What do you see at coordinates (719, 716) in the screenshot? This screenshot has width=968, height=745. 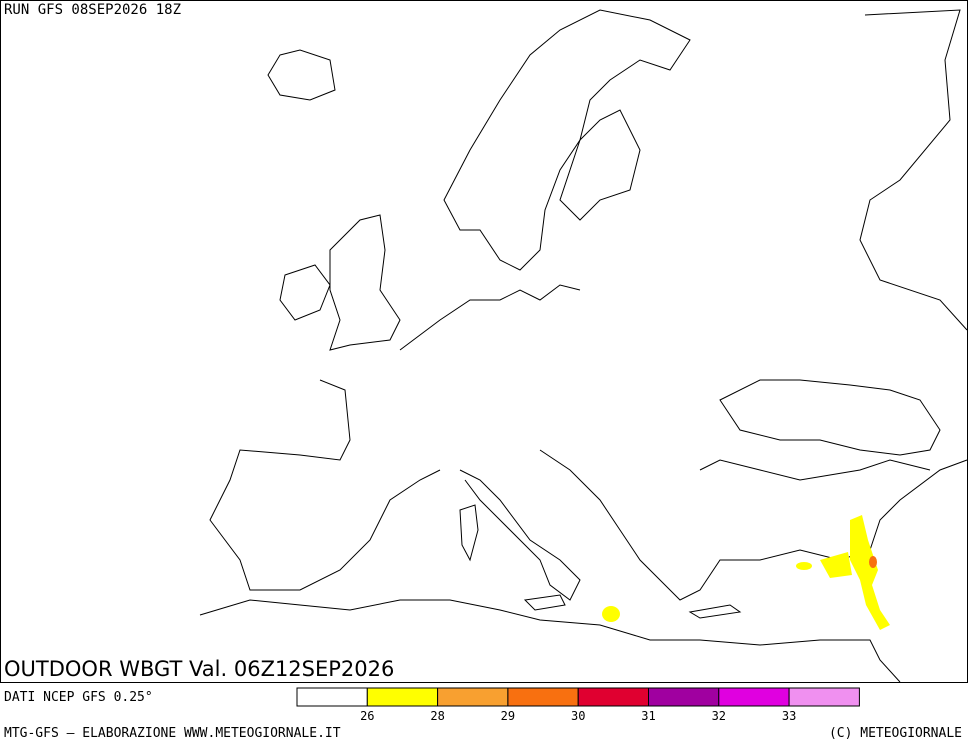 I see `legend-tick-label: 32` at bounding box center [719, 716].